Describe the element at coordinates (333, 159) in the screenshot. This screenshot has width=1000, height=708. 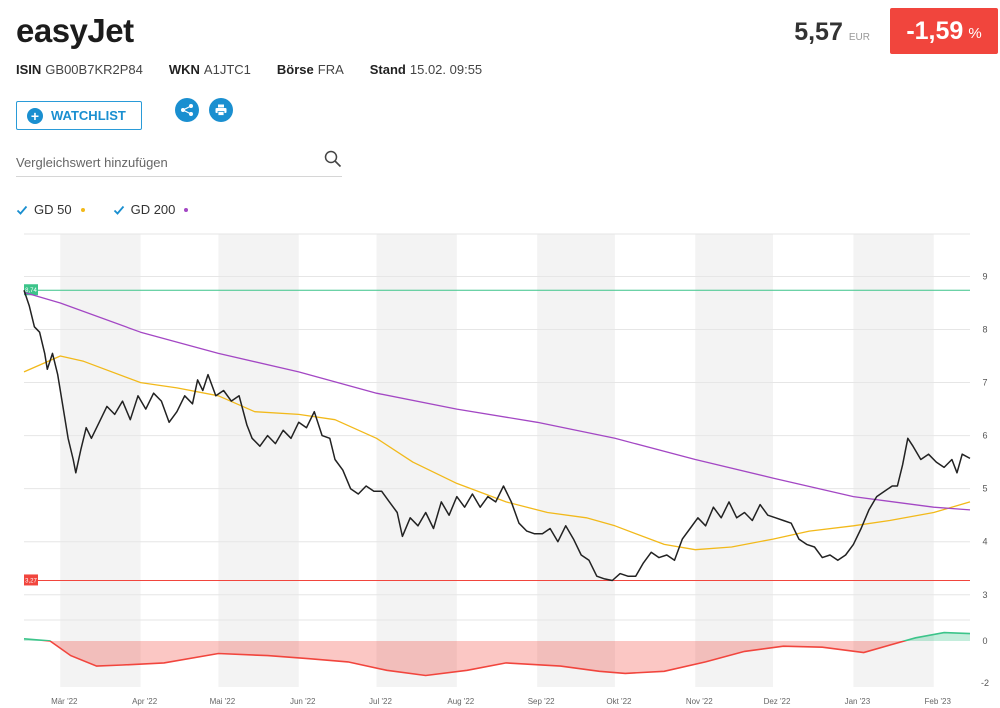
I see `search-icon` at that location.